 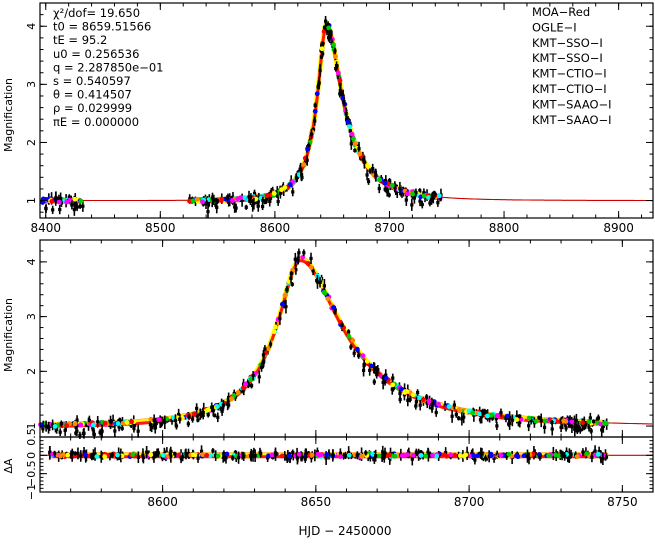 I want to click on legend-entry: KMT−CTIO−I, so click(x=569, y=74).